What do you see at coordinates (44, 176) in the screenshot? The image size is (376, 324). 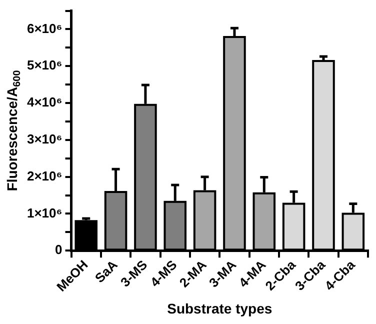 I see `y-tick-label: 2×10⁶` at bounding box center [44, 176].